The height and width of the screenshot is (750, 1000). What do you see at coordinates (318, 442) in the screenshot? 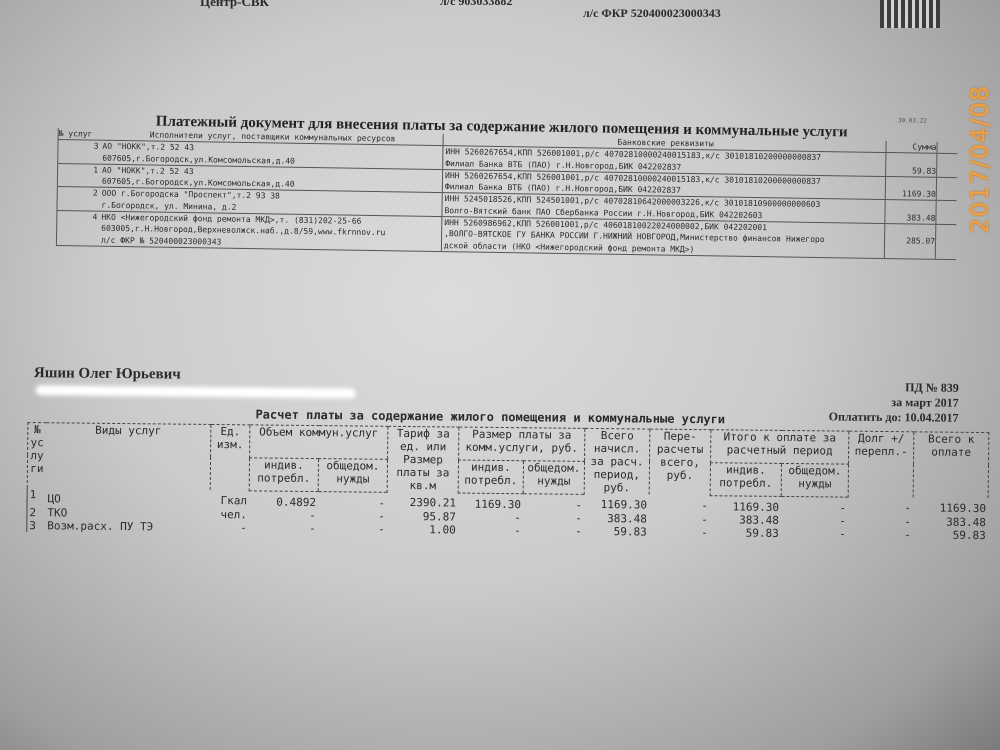
I see `col-volume: Объем коммун.услуг` at bounding box center [318, 442].